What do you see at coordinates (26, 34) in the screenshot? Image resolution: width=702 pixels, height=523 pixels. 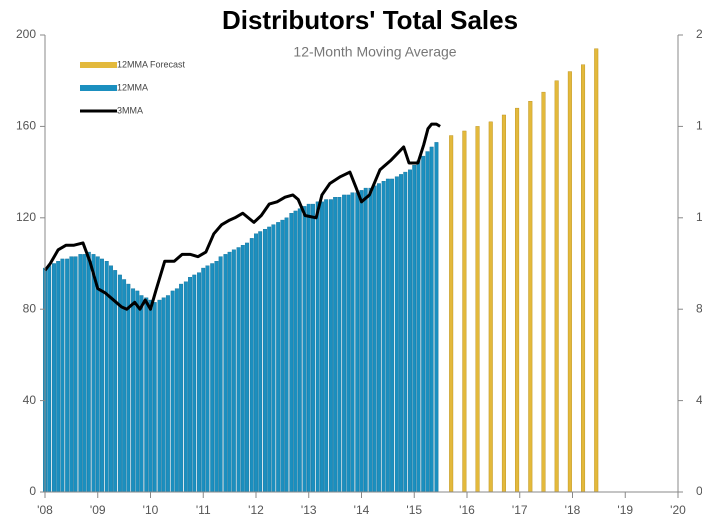 I see `y-tick-label: 200` at bounding box center [26, 34].